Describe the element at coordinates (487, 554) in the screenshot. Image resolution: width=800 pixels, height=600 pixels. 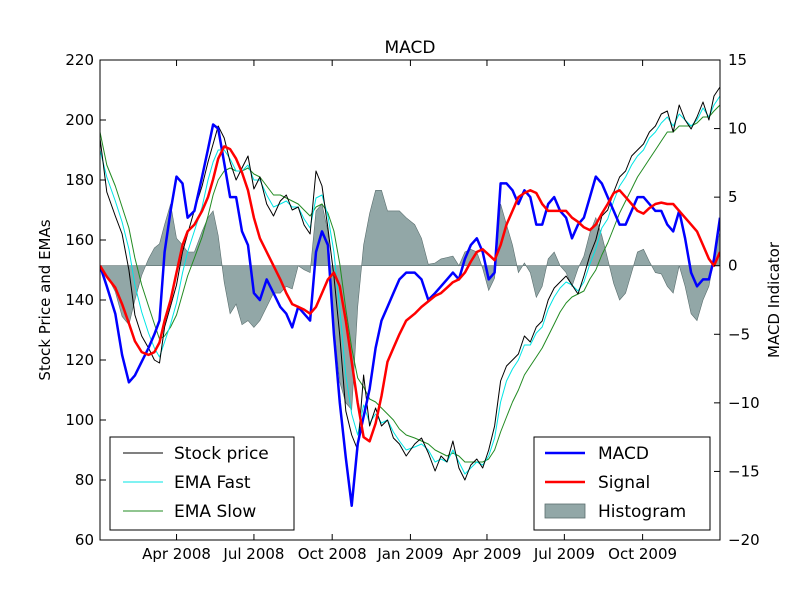
I see `x-tick-label: Apr 2009` at that location.